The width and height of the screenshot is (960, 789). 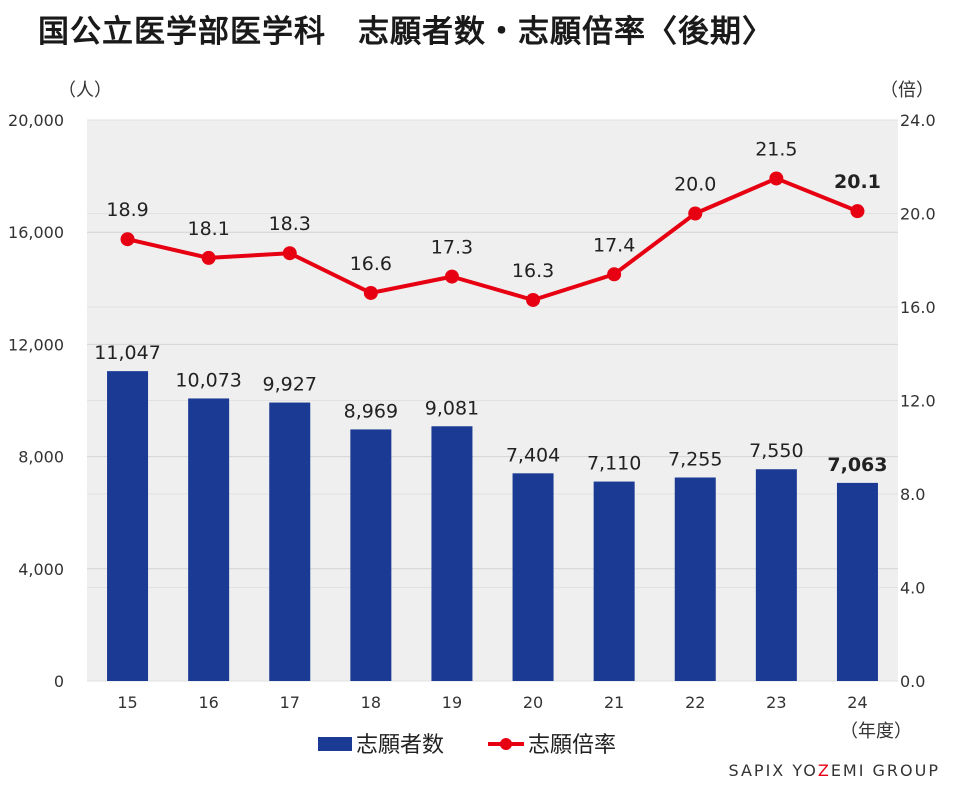 I want to click on x-tick-label: 15, so click(x=127, y=702).